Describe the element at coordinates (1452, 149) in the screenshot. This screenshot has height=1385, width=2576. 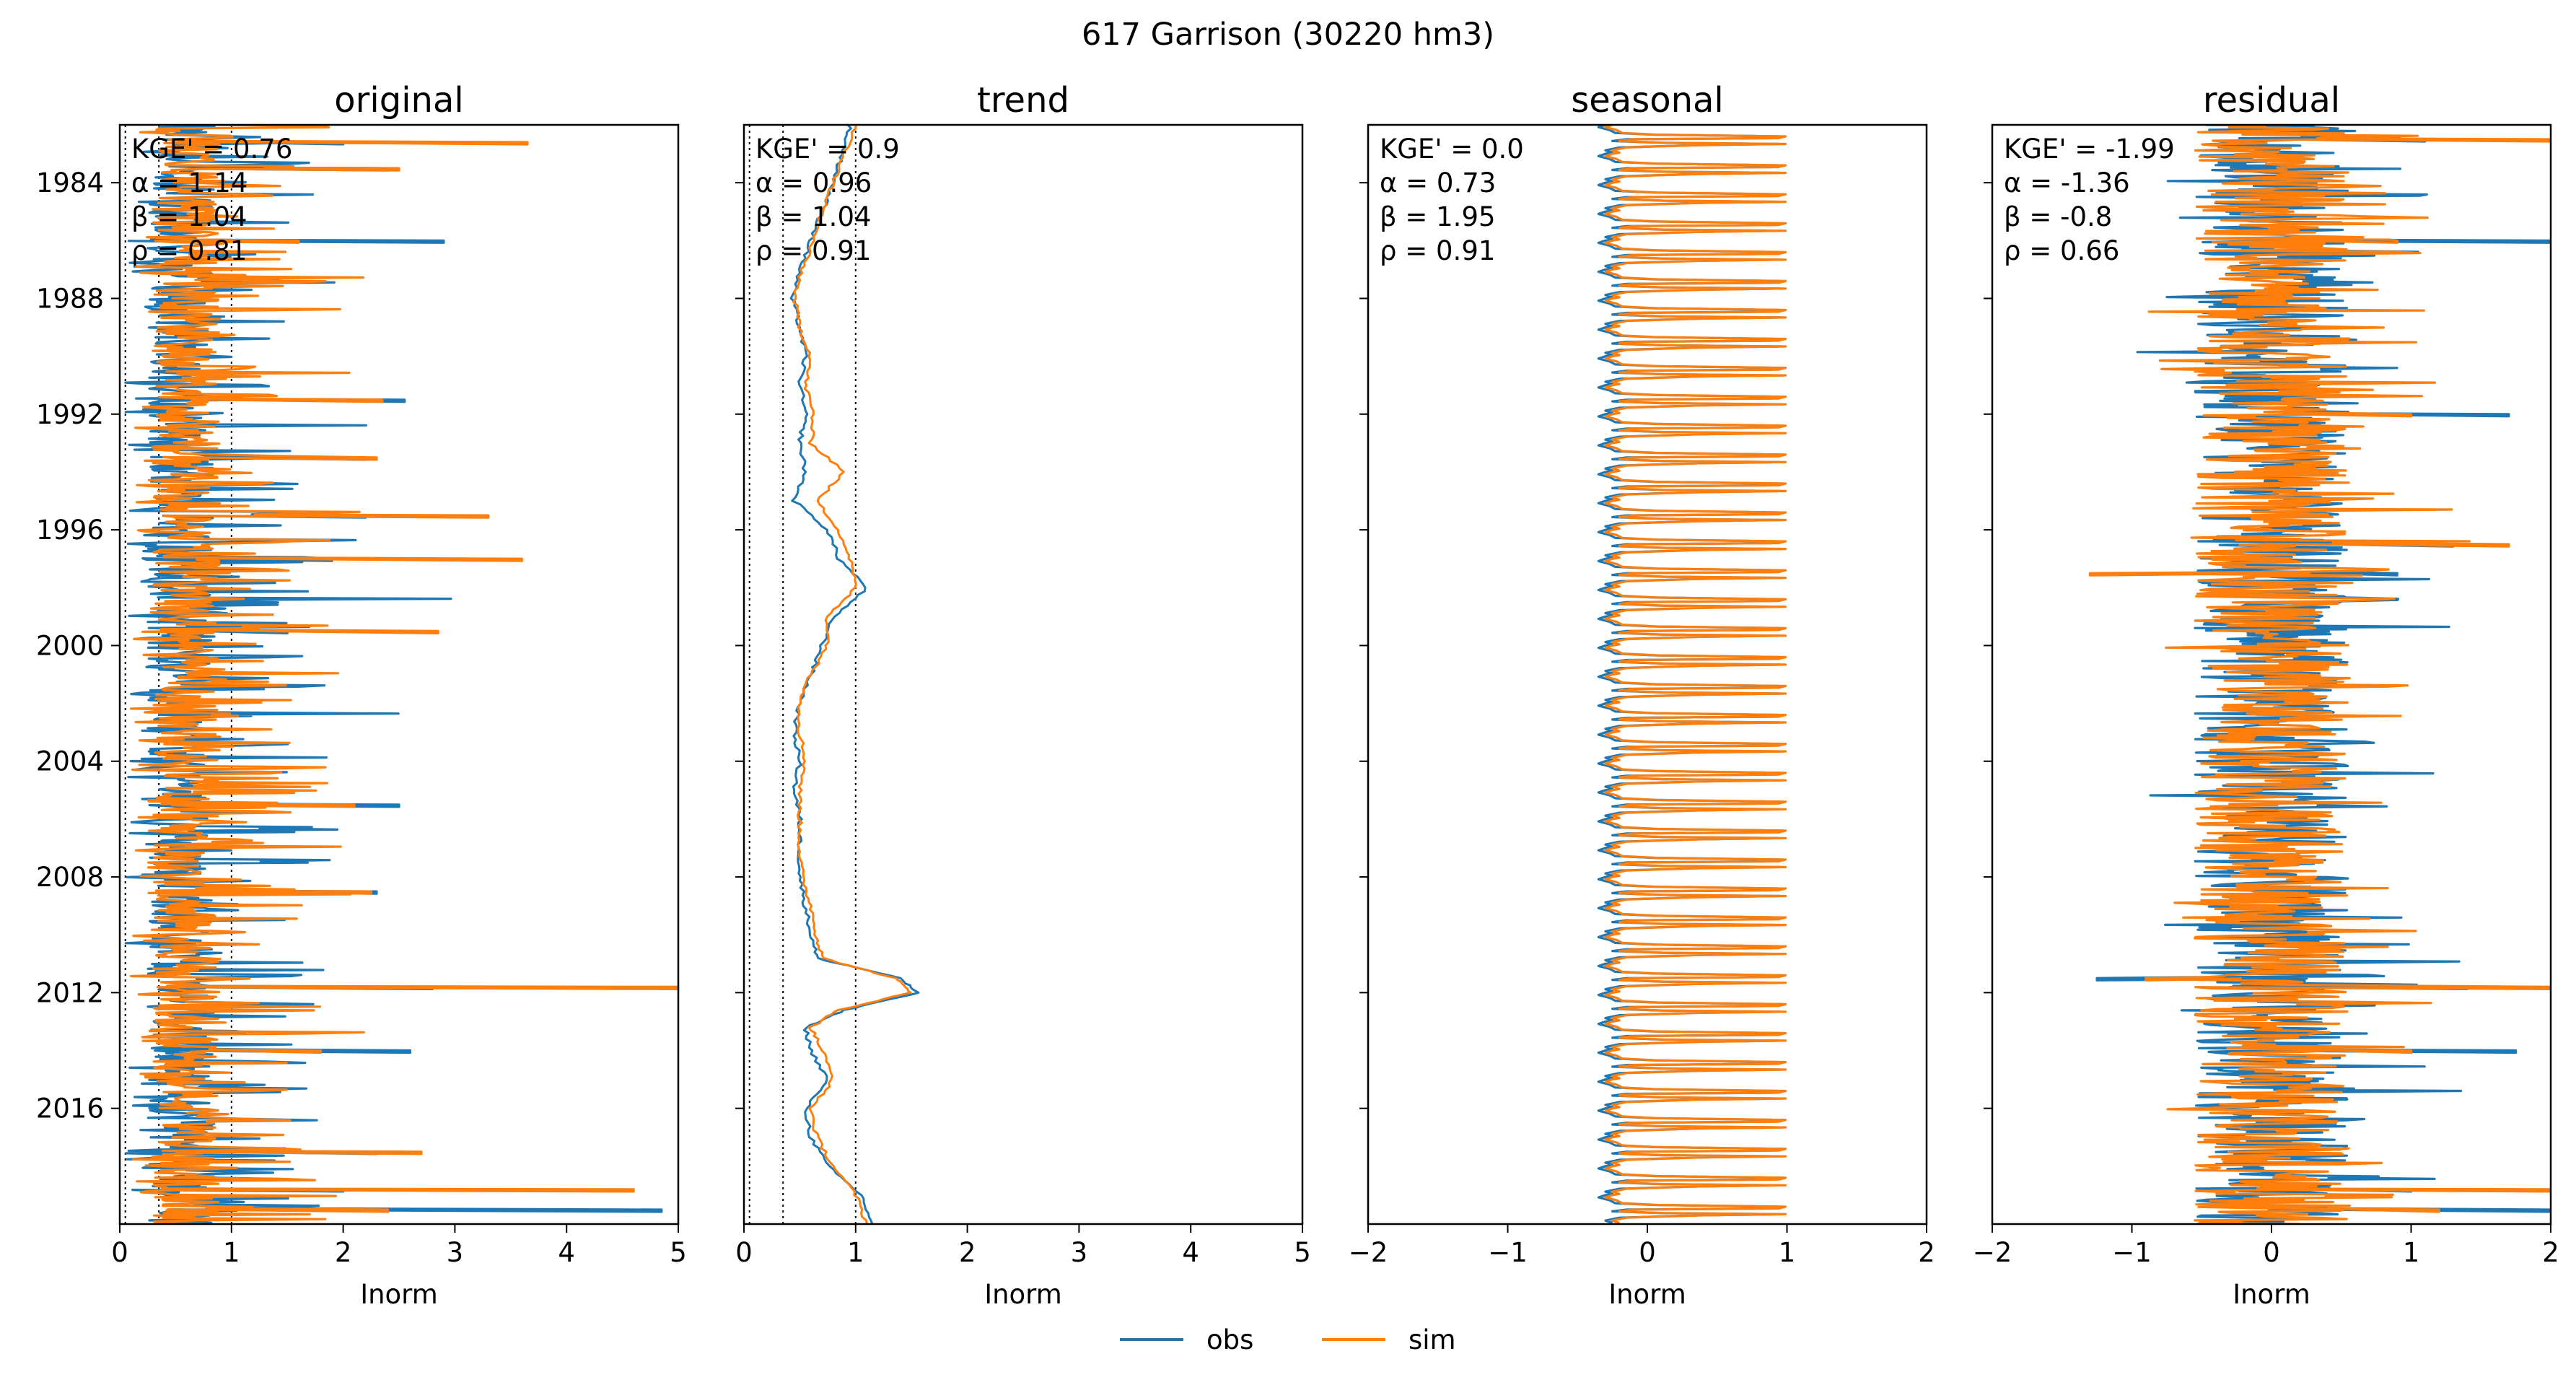
I see `metric-text: KGE' = 0.0` at that location.